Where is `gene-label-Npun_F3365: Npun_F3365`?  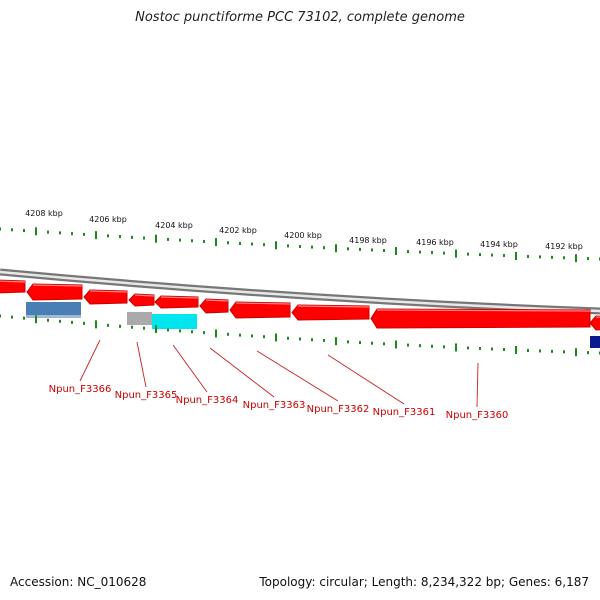 gene-label-Npun_F3365: Npun_F3365 is located at coordinates (146, 395).